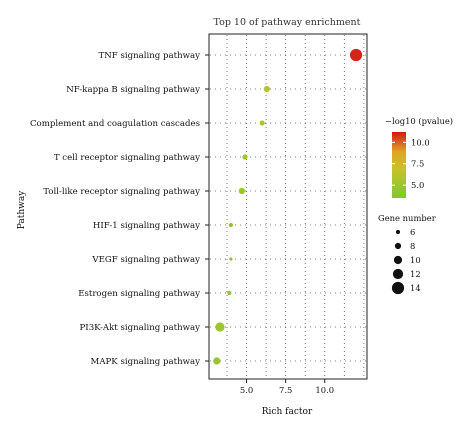 Image resolution: width=474 pixels, height=432 pixels. I want to click on size-legend-title: Gene number, so click(407, 218).